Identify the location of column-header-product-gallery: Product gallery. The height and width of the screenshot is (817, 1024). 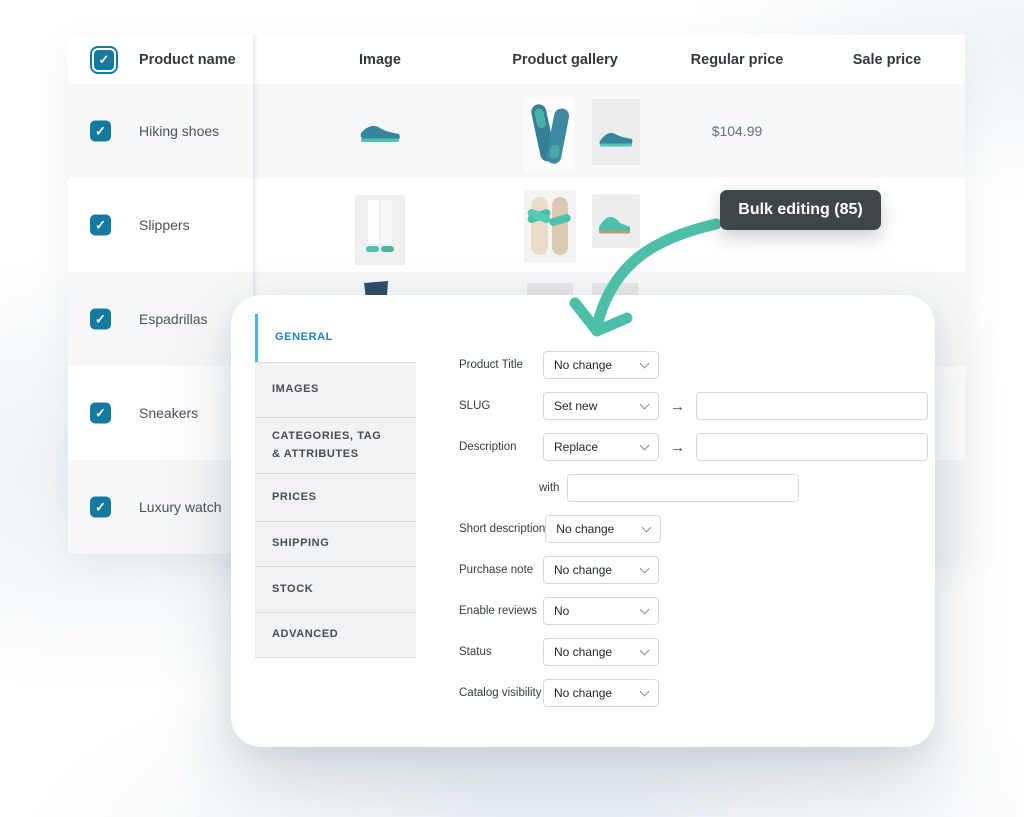
(565, 59).